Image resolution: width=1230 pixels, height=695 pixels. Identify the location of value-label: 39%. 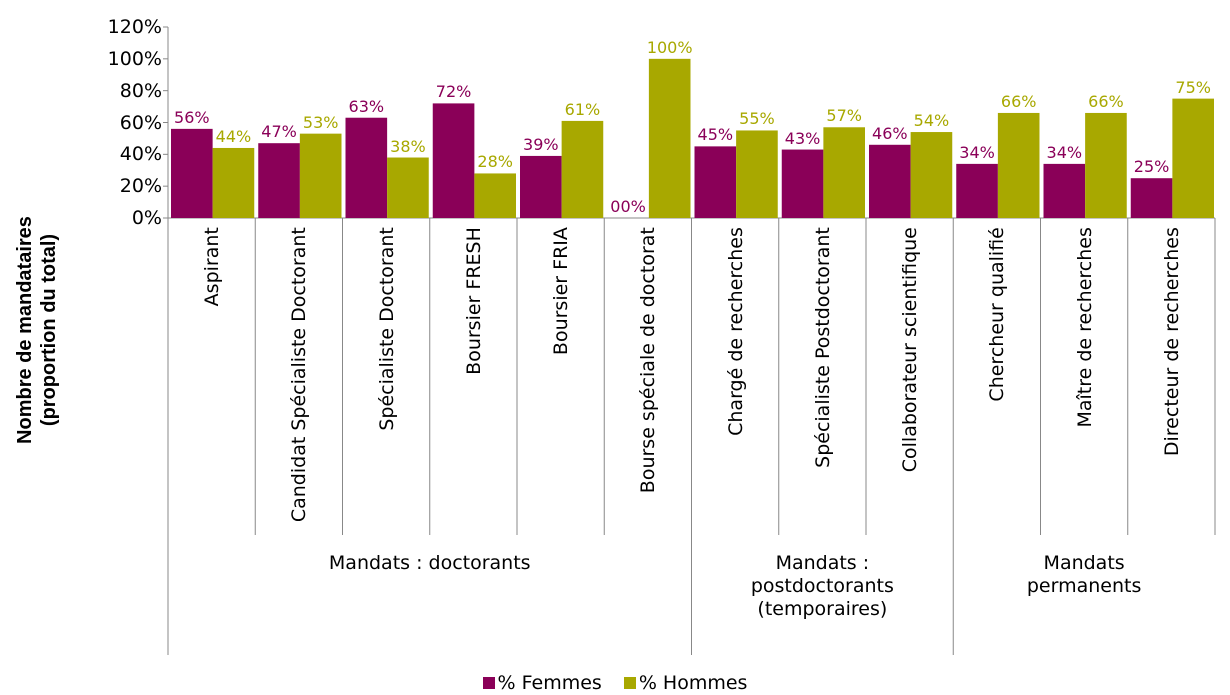
(541, 144).